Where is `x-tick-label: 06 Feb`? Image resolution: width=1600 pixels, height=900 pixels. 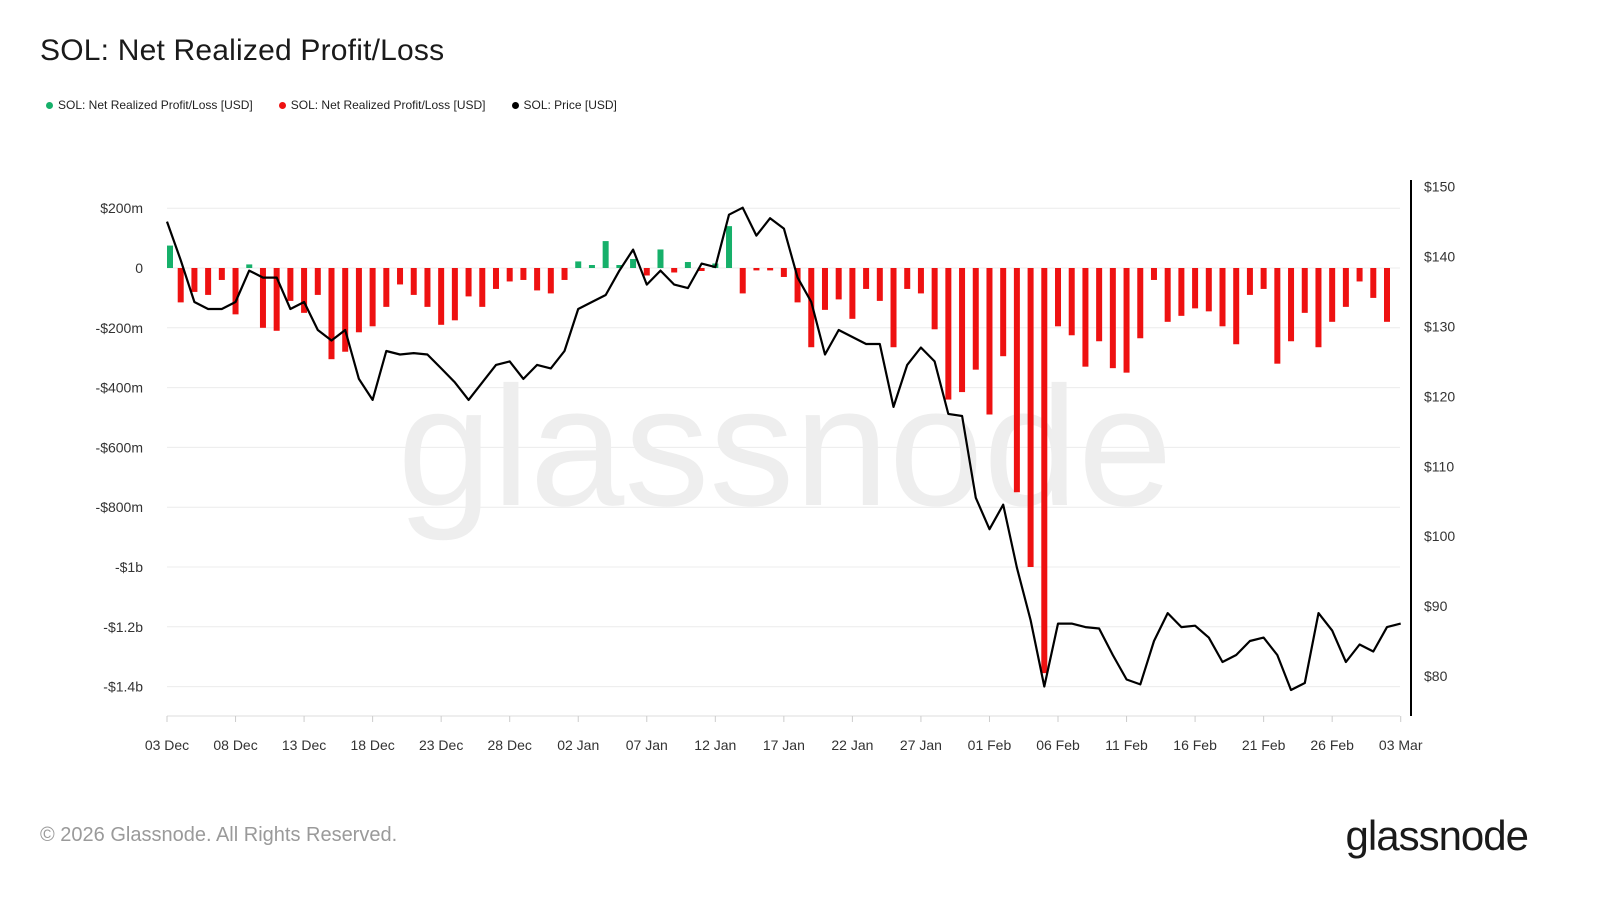 x-tick-label: 06 Feb is located at coordinates (1058, 745).